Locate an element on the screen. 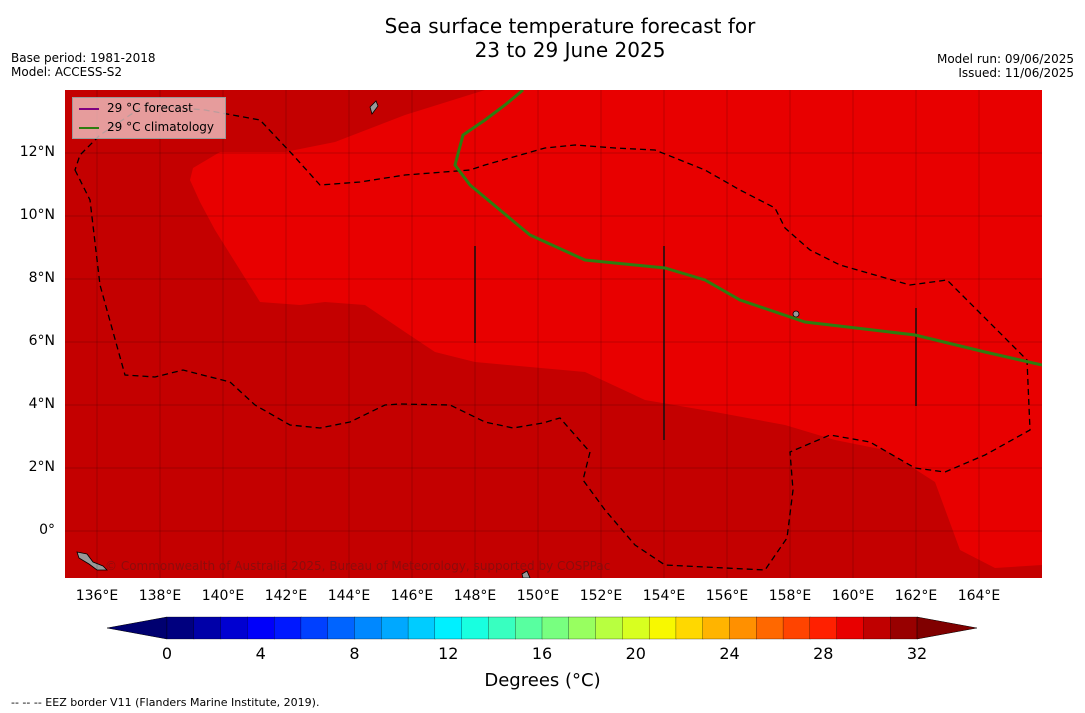 This screenshot has width=1085, height=713. colorbar-under-arrow is located at coordinates (137, 628).